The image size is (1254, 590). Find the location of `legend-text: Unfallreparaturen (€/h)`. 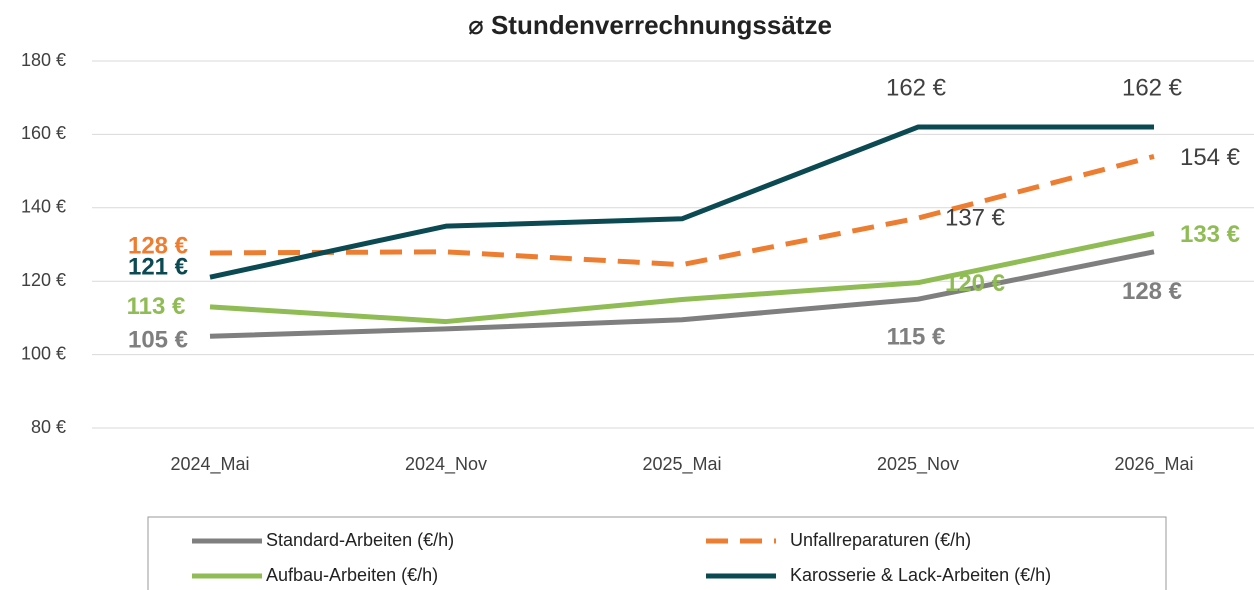

legend-text: Unfallreparaturen (€/h) is located at coordinates (880, 540).